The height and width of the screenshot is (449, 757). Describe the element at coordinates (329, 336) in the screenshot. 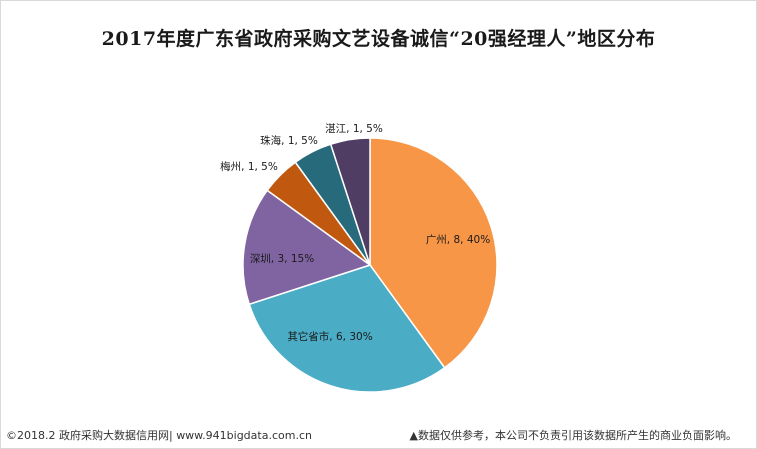

I see `pie-slice-label: 其它省市, 6, 30%` at that location.